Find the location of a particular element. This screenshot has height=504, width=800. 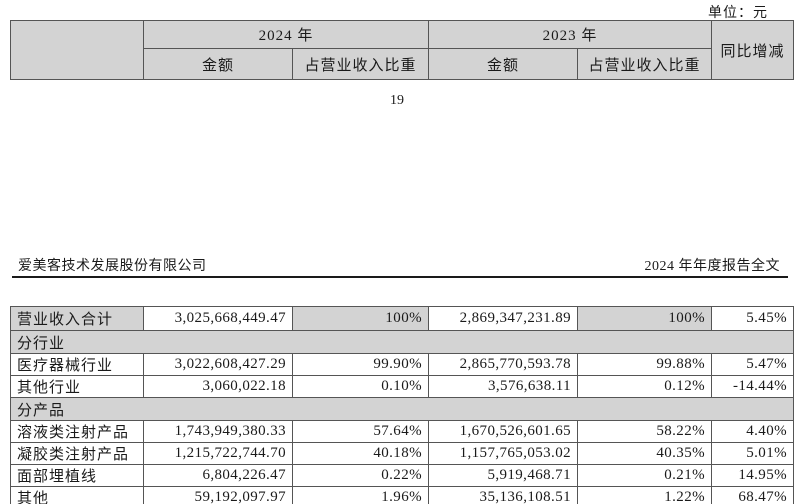

yoy-cell: 4.40% is located at coordinates (752, 431).